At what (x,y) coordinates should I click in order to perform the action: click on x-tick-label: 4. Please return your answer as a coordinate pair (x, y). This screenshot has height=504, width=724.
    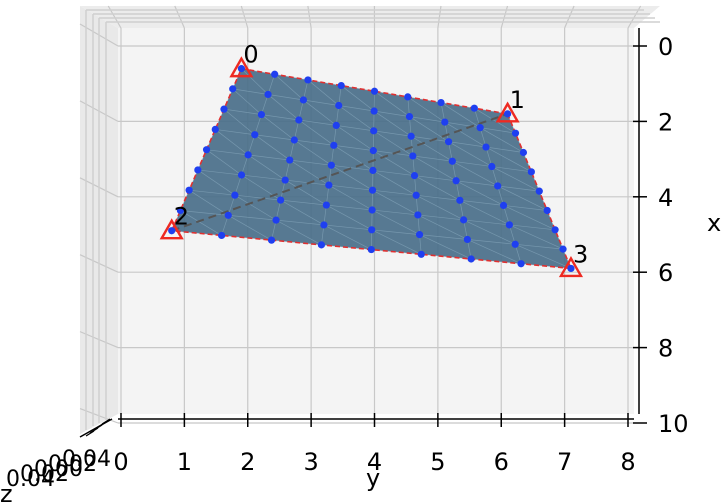
    Looking at the image, I should click on (665, 198).